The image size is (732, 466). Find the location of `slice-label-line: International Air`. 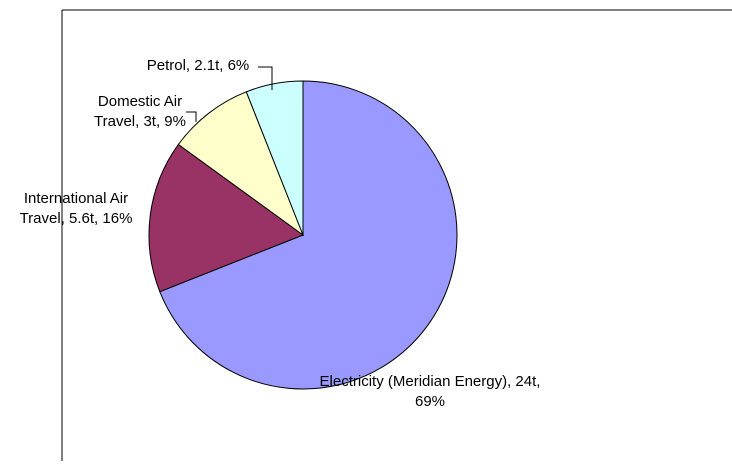

slice-label-line: International Air is located at coordinates (76, 198).